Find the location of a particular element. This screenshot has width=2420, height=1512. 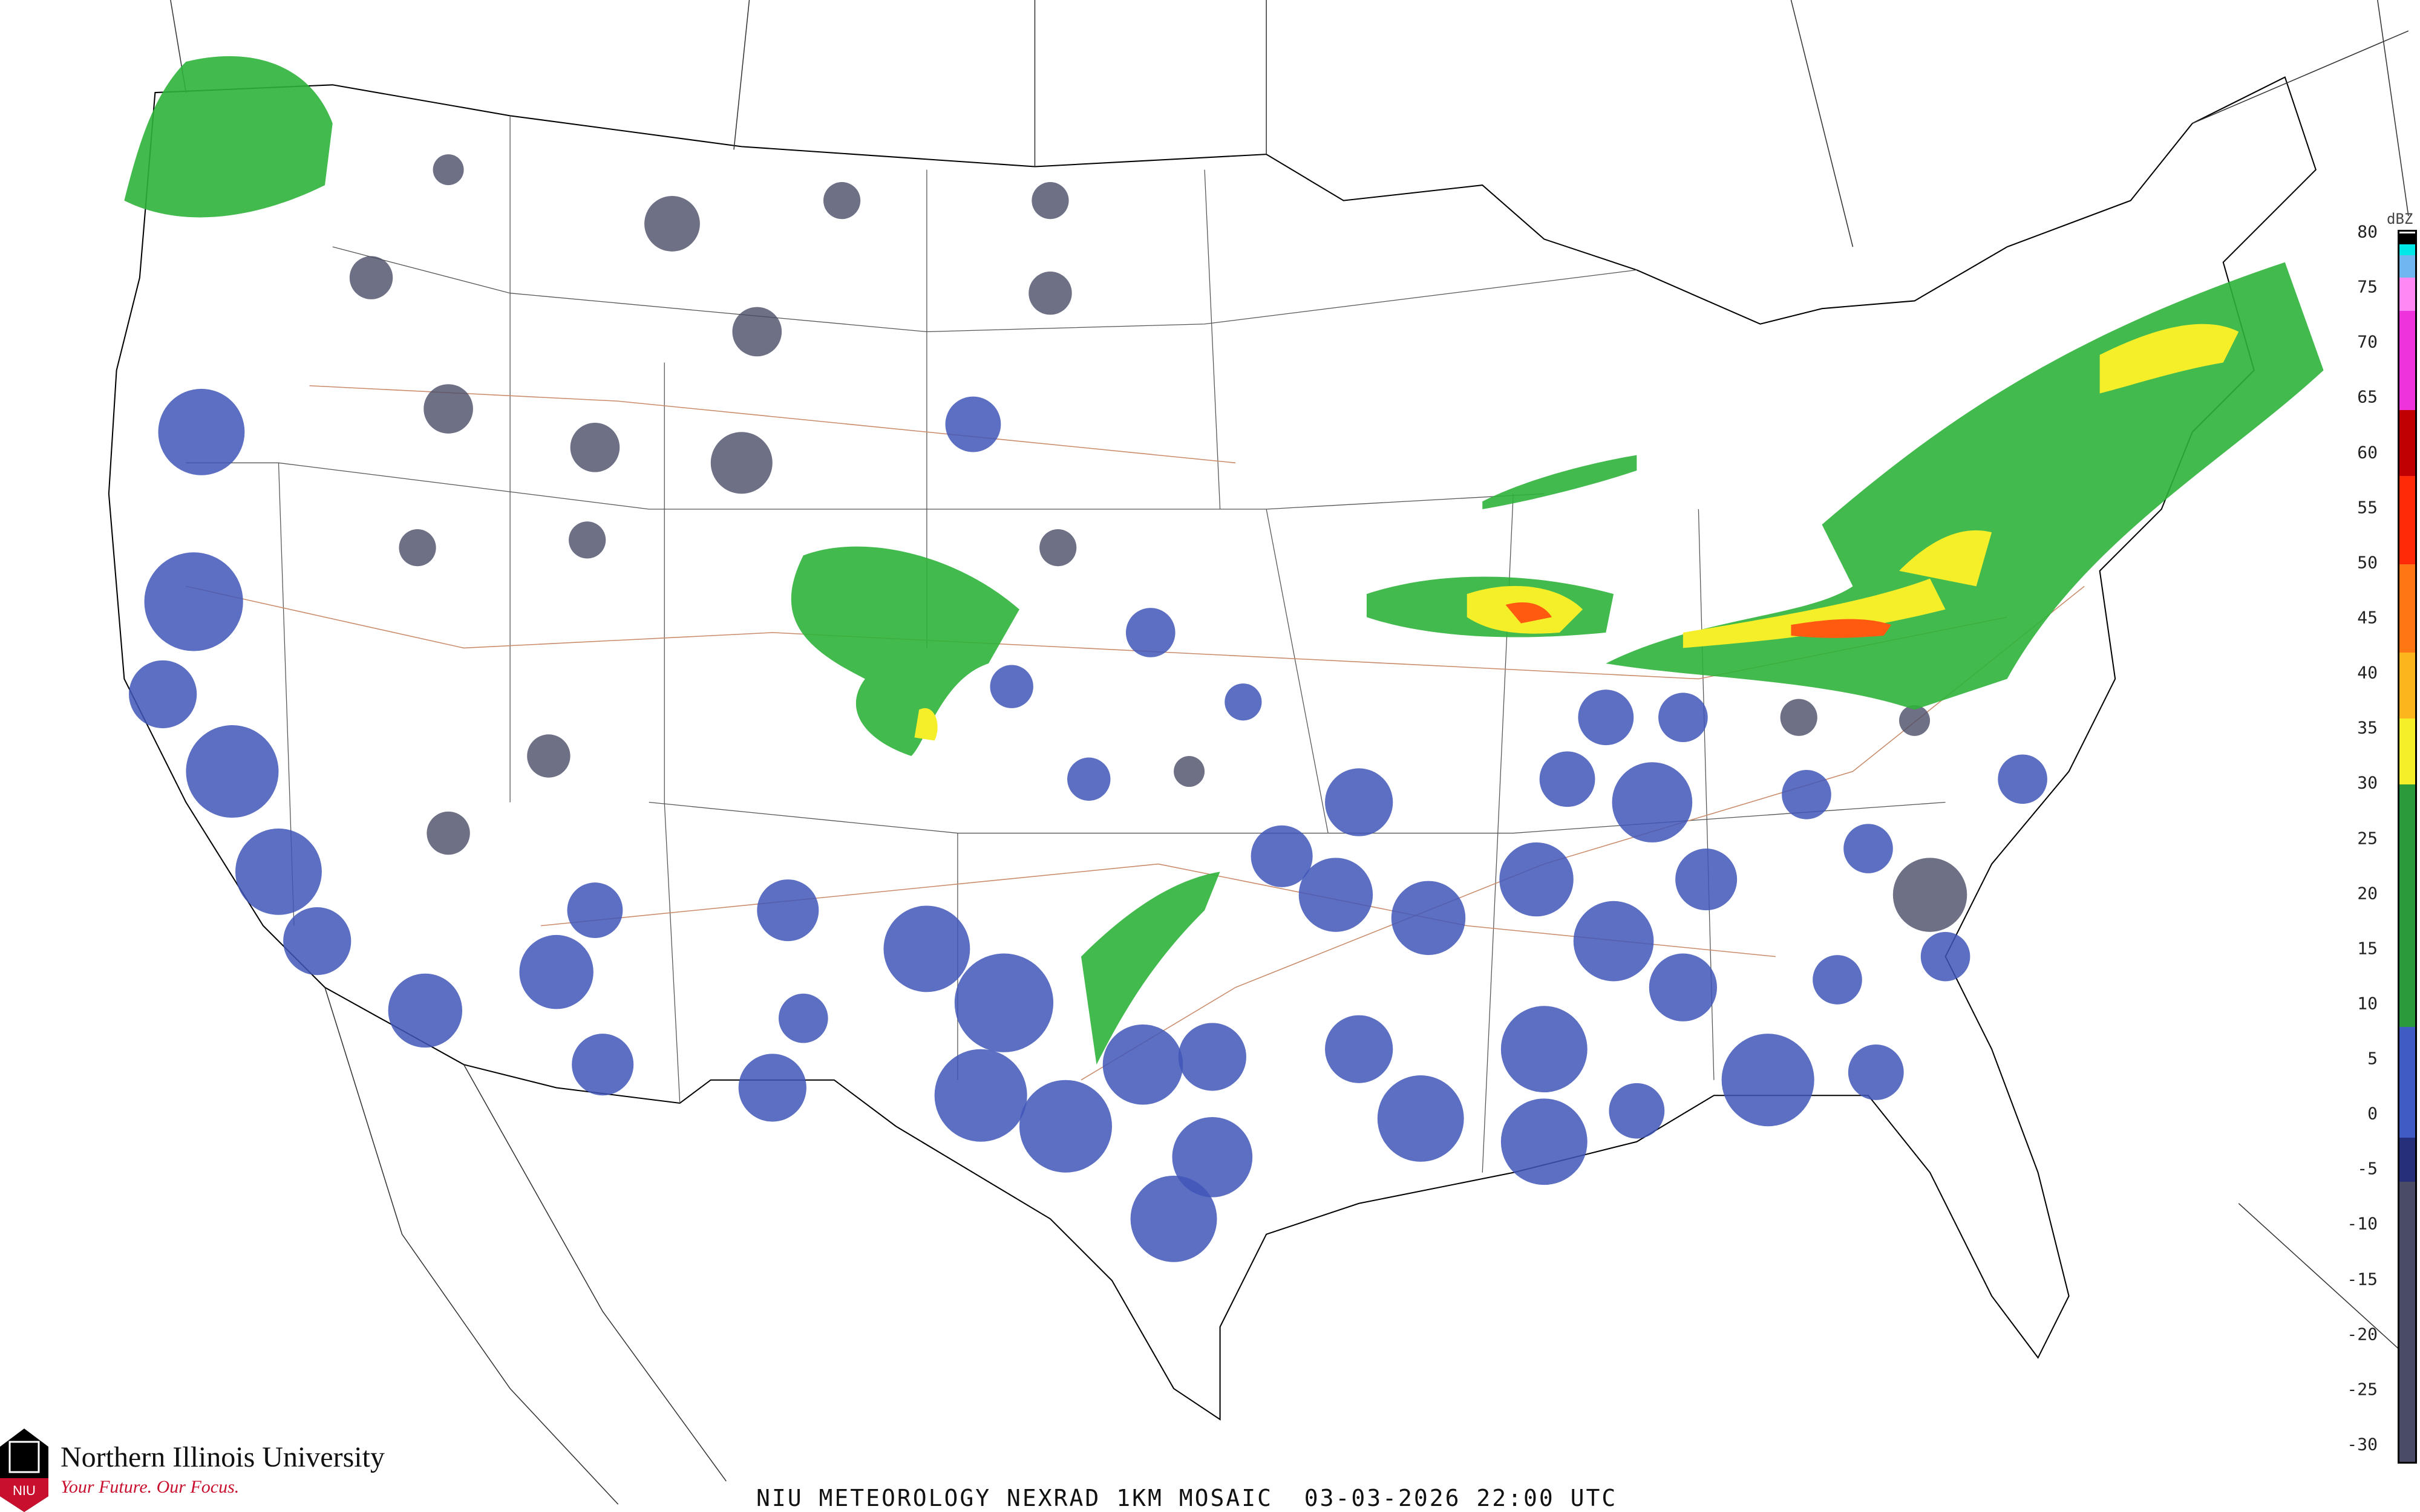

interstate-road is located at coordinates (1583, 833).